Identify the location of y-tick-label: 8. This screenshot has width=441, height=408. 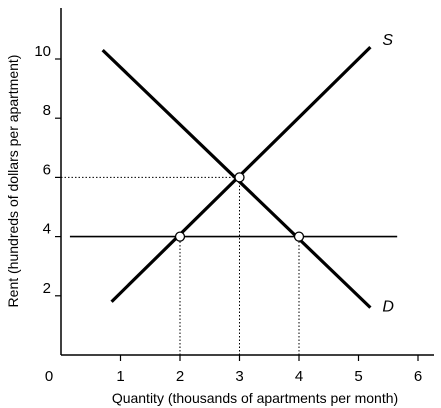
(47, 110).